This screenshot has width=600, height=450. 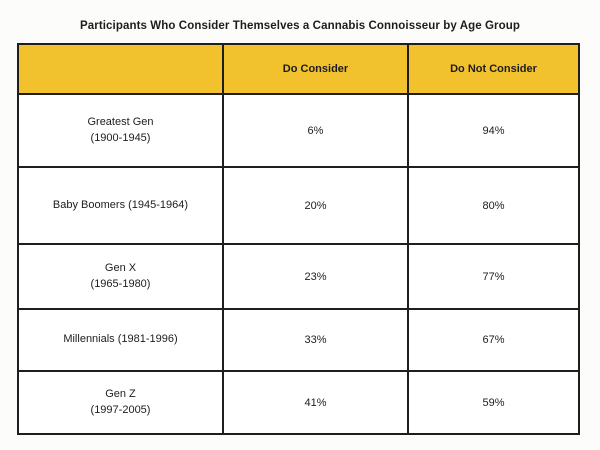 What do you see at coordinates (493, 340) in the screenshot?
I see `do-not-consider-cell: 67%` at bounding box center [493, 340].